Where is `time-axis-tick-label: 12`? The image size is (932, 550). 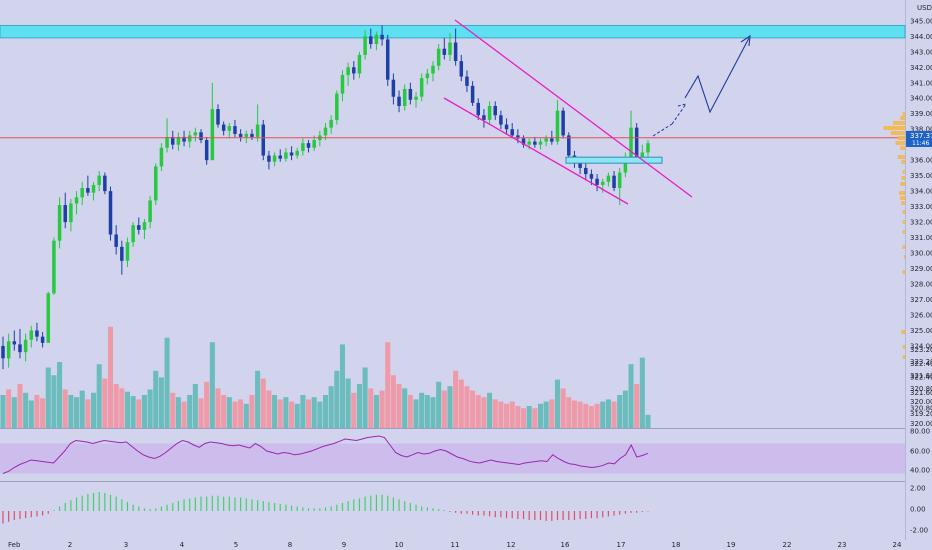
time-axis-tick-label: 12 is located at coordinates (511, 545).